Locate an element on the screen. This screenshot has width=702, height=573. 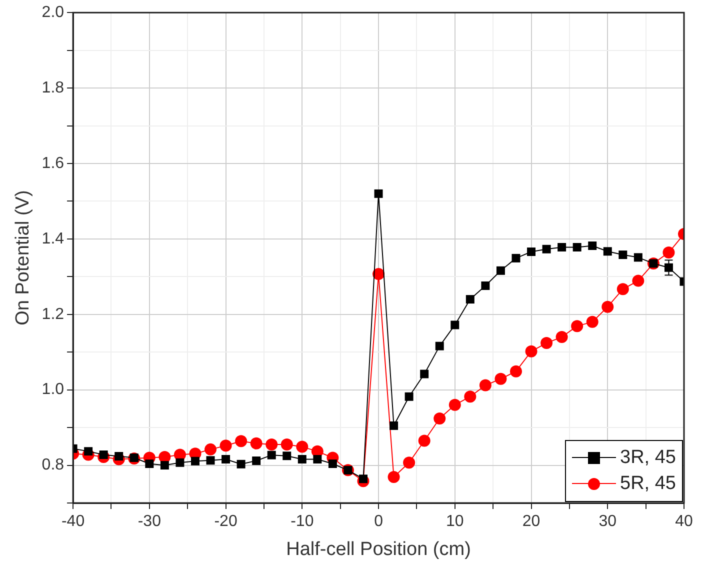
y-axis-title: On Potential (V) is located at coordinates (23, 258).